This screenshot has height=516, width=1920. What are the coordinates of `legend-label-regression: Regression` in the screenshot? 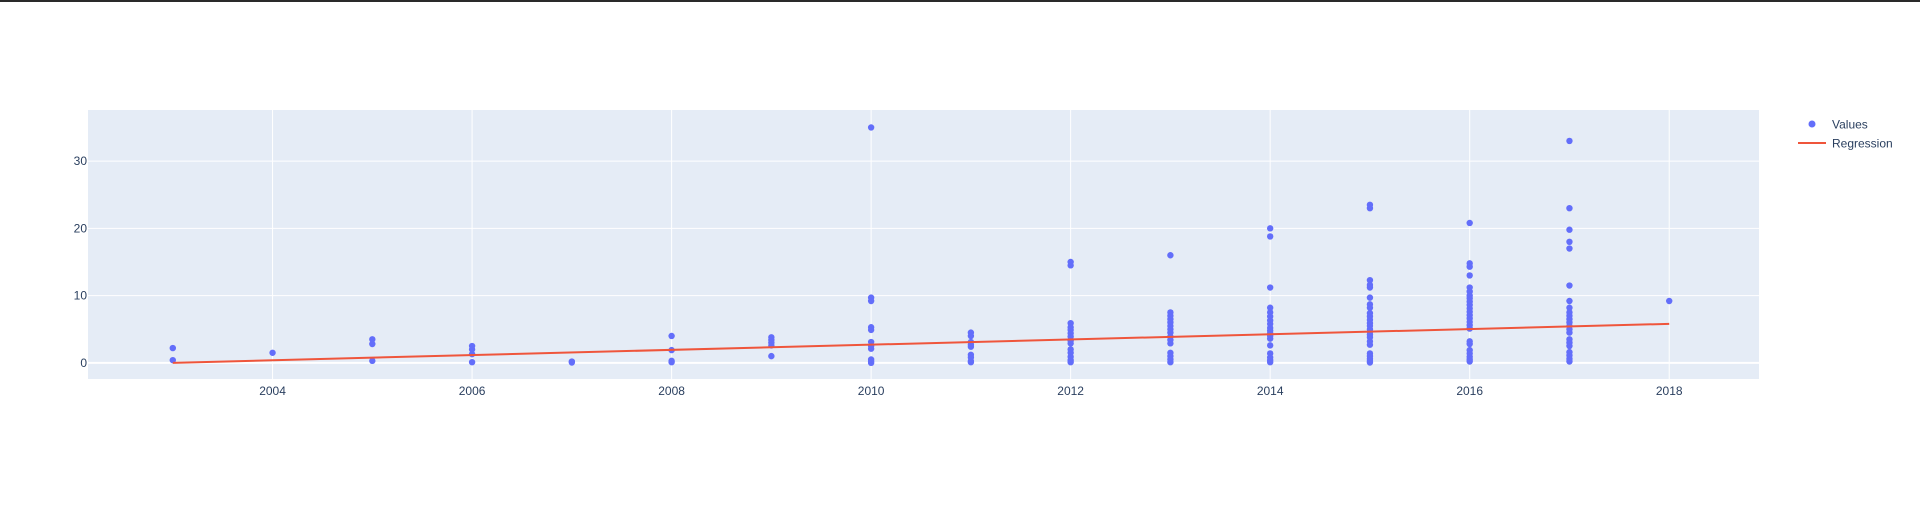 It's located at (1862, 144).